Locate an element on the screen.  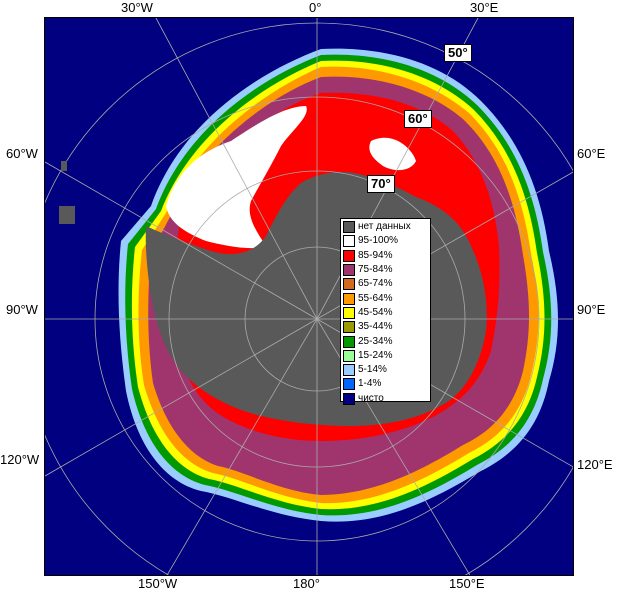
legend-item: 55-64% is located at coordinates (385, 298).